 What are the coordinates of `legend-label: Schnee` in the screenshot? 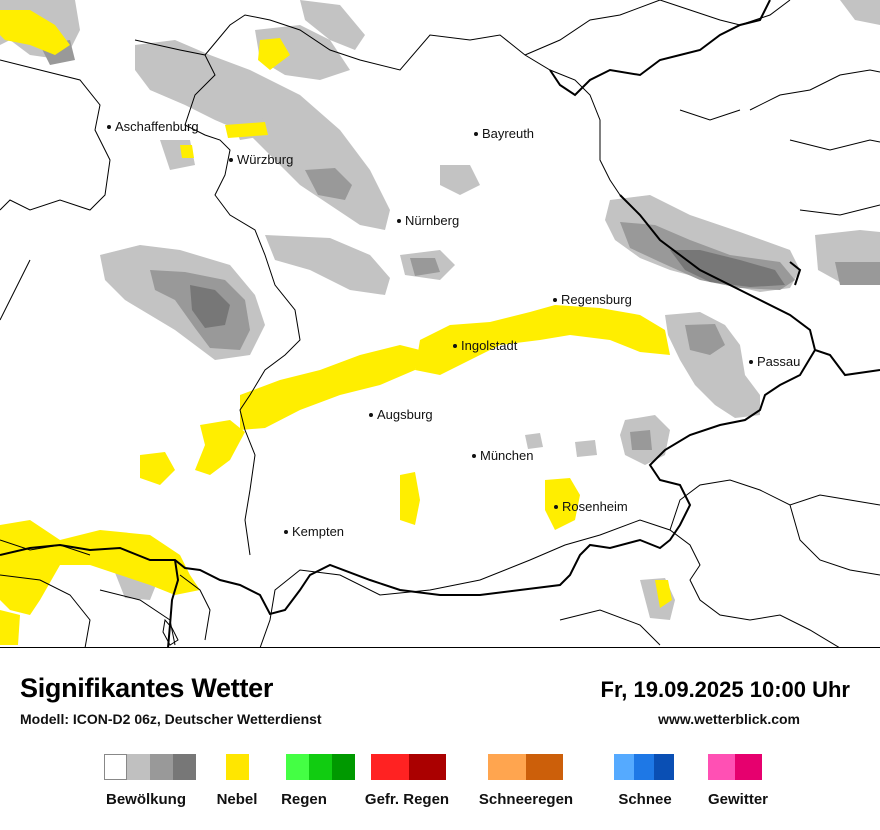 It's located at (645, 799).